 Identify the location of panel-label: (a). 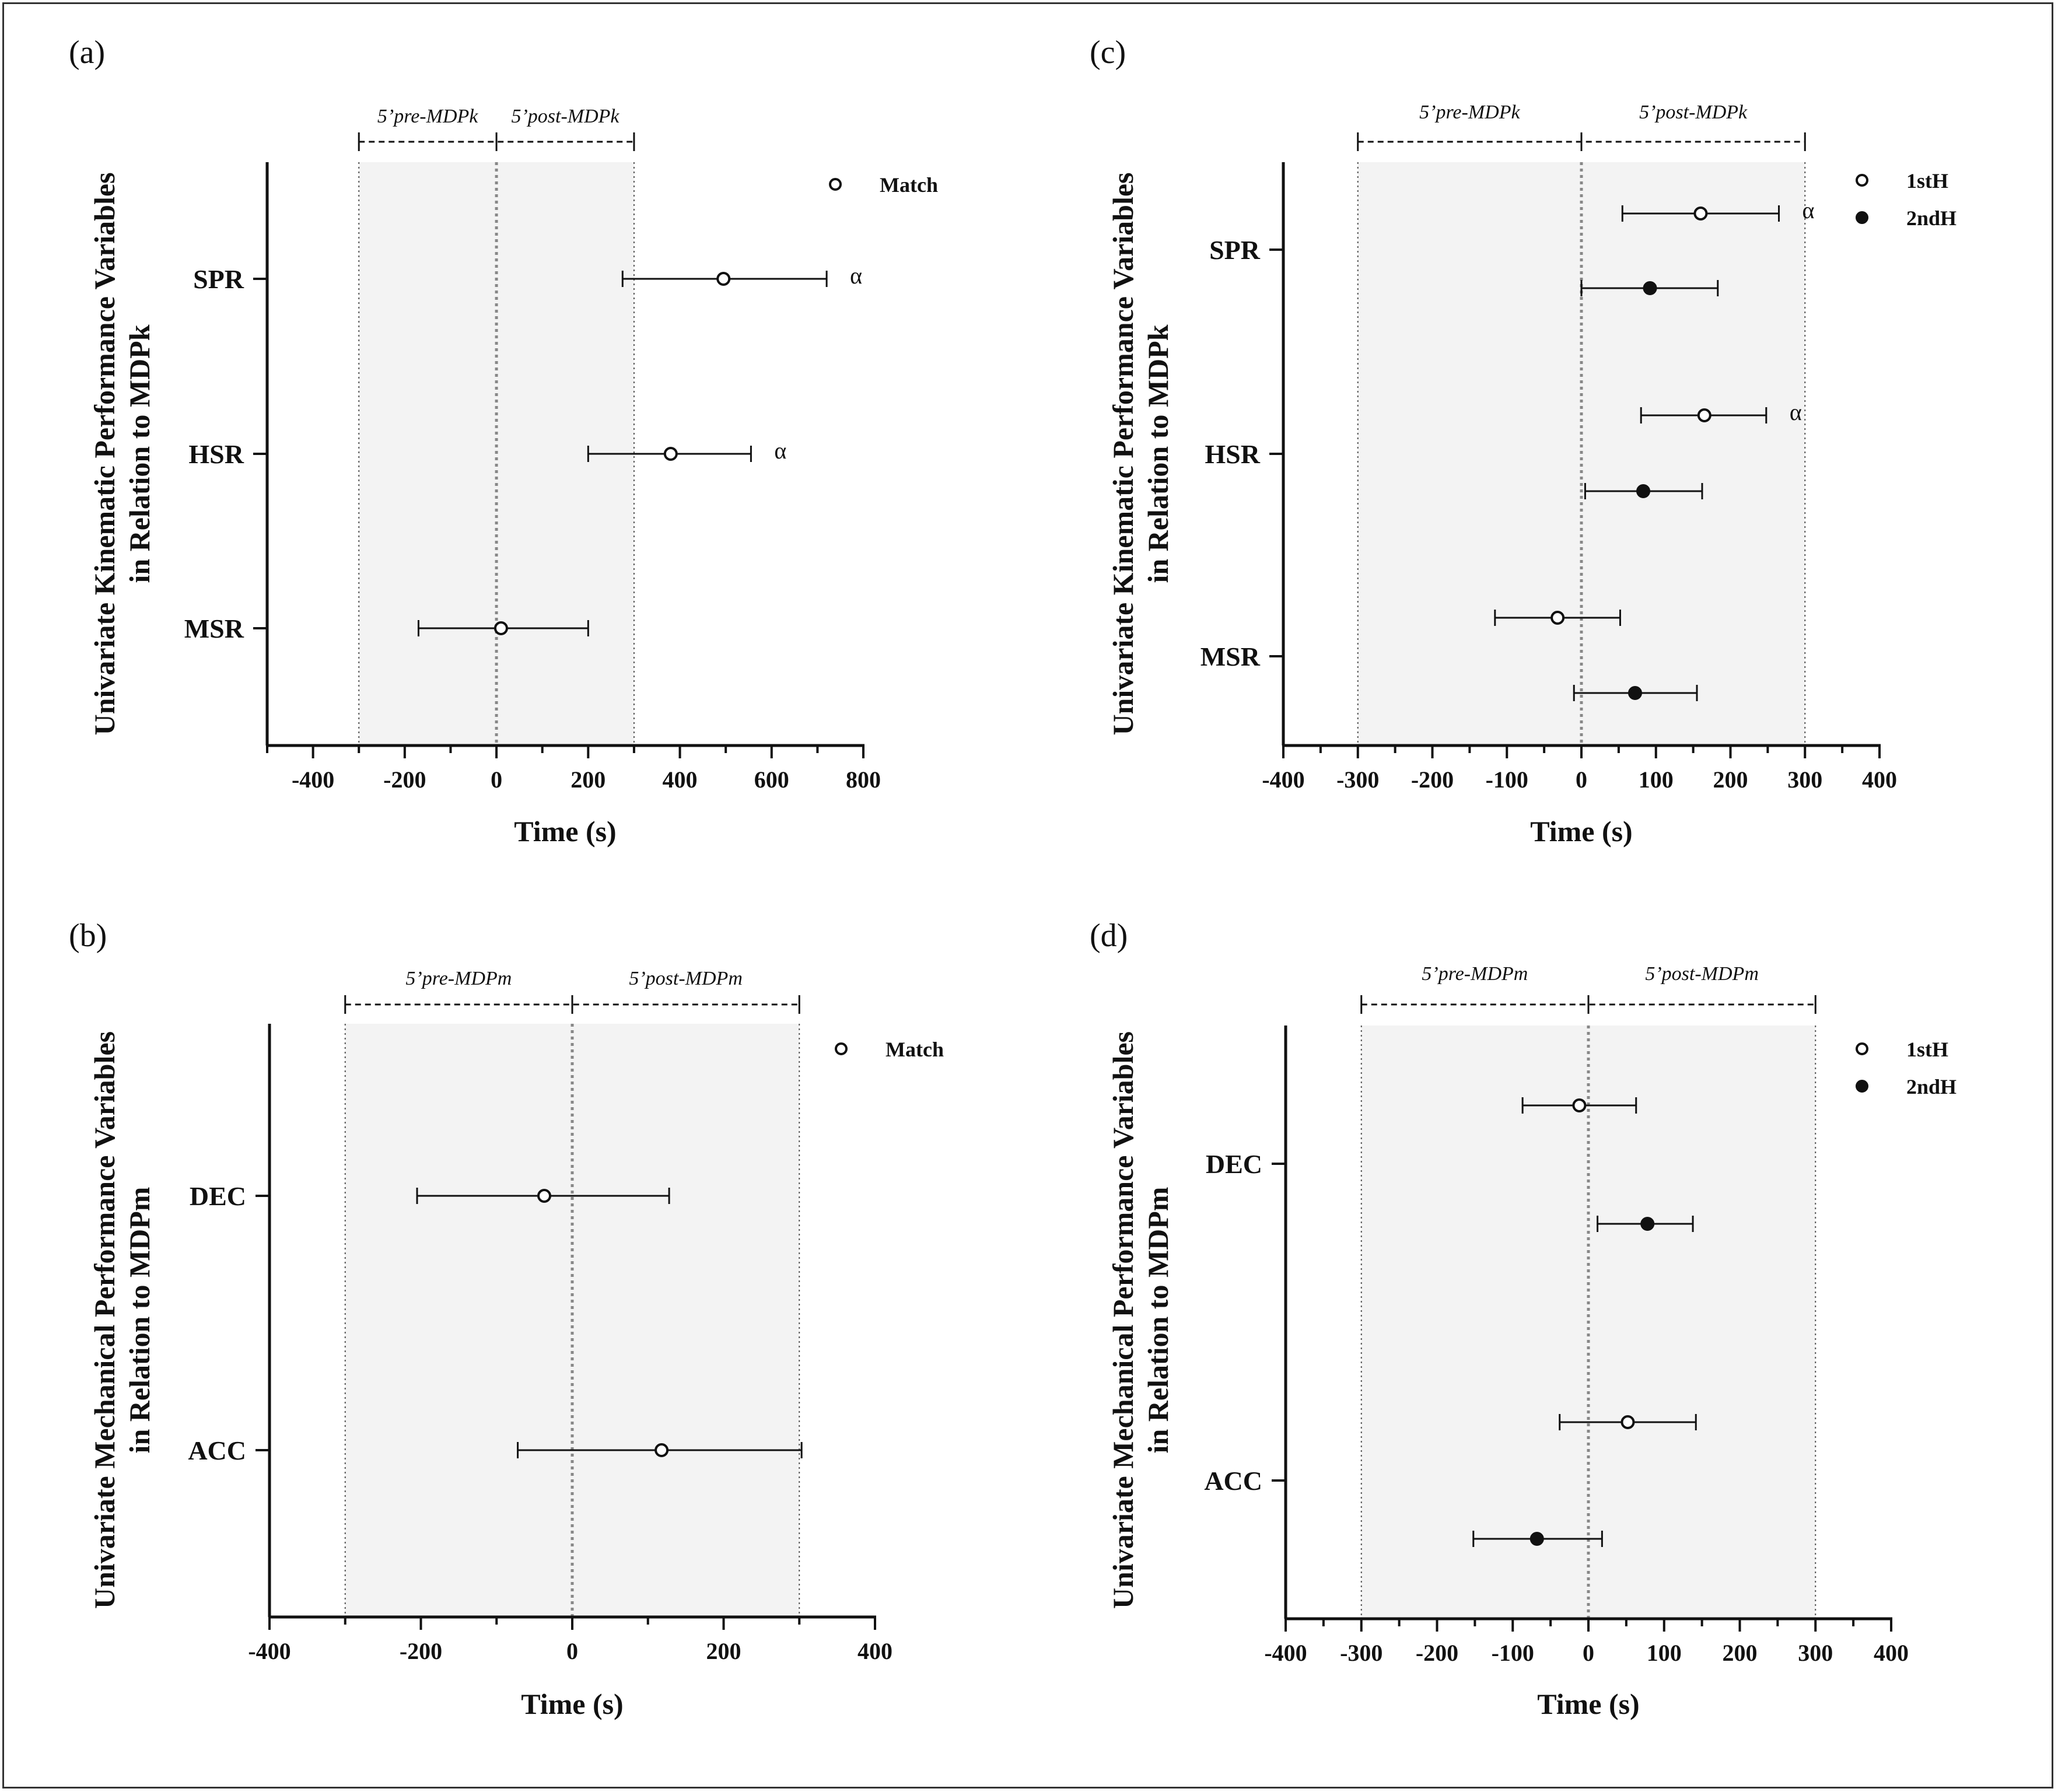
(87, 52).